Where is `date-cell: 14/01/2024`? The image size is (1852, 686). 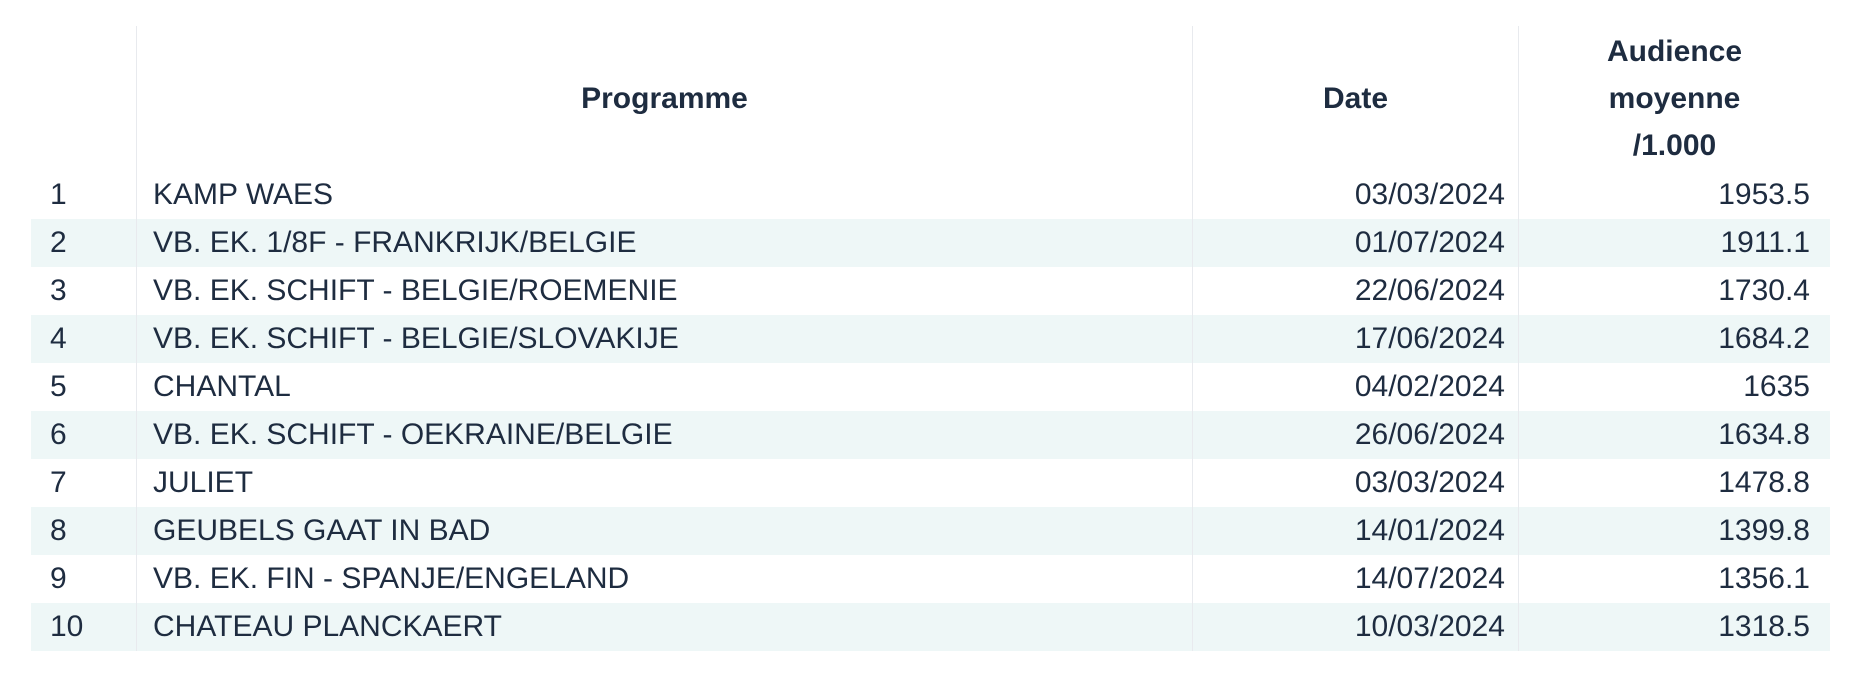 date-cell: 14/01/2024 is located at coordinates (1355, 531).